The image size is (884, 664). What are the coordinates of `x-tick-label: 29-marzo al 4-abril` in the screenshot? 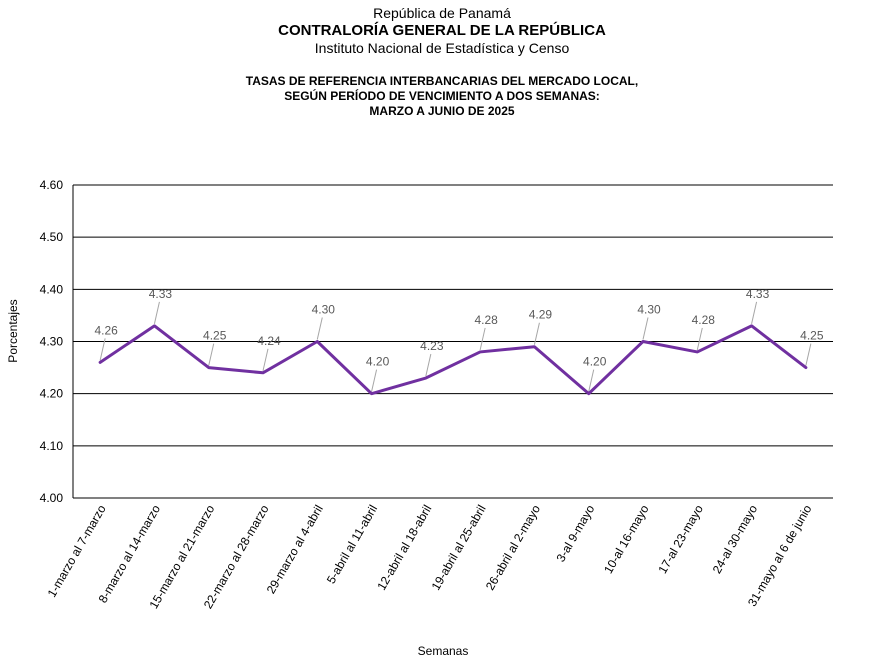 It's located at (295, 550).